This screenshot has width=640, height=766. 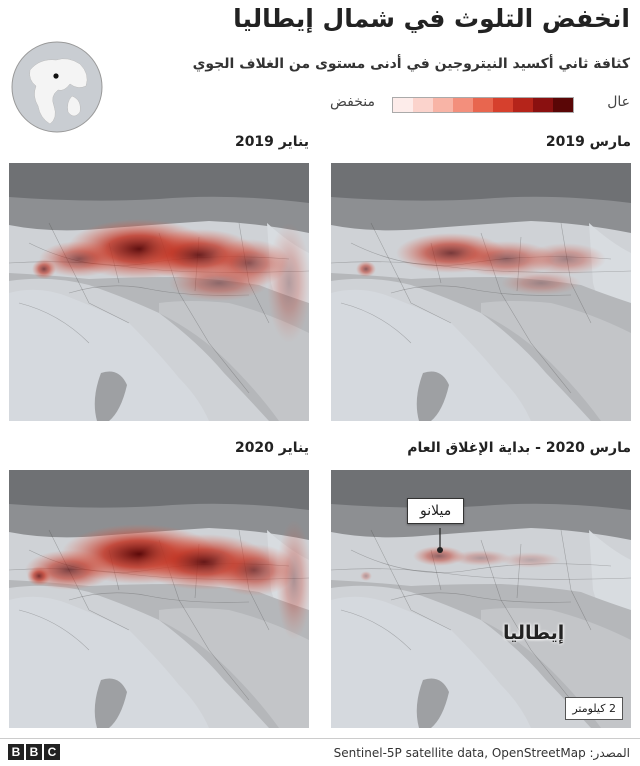 I want to click on milan-callout: ميلانو, so click(x=436, y=511).